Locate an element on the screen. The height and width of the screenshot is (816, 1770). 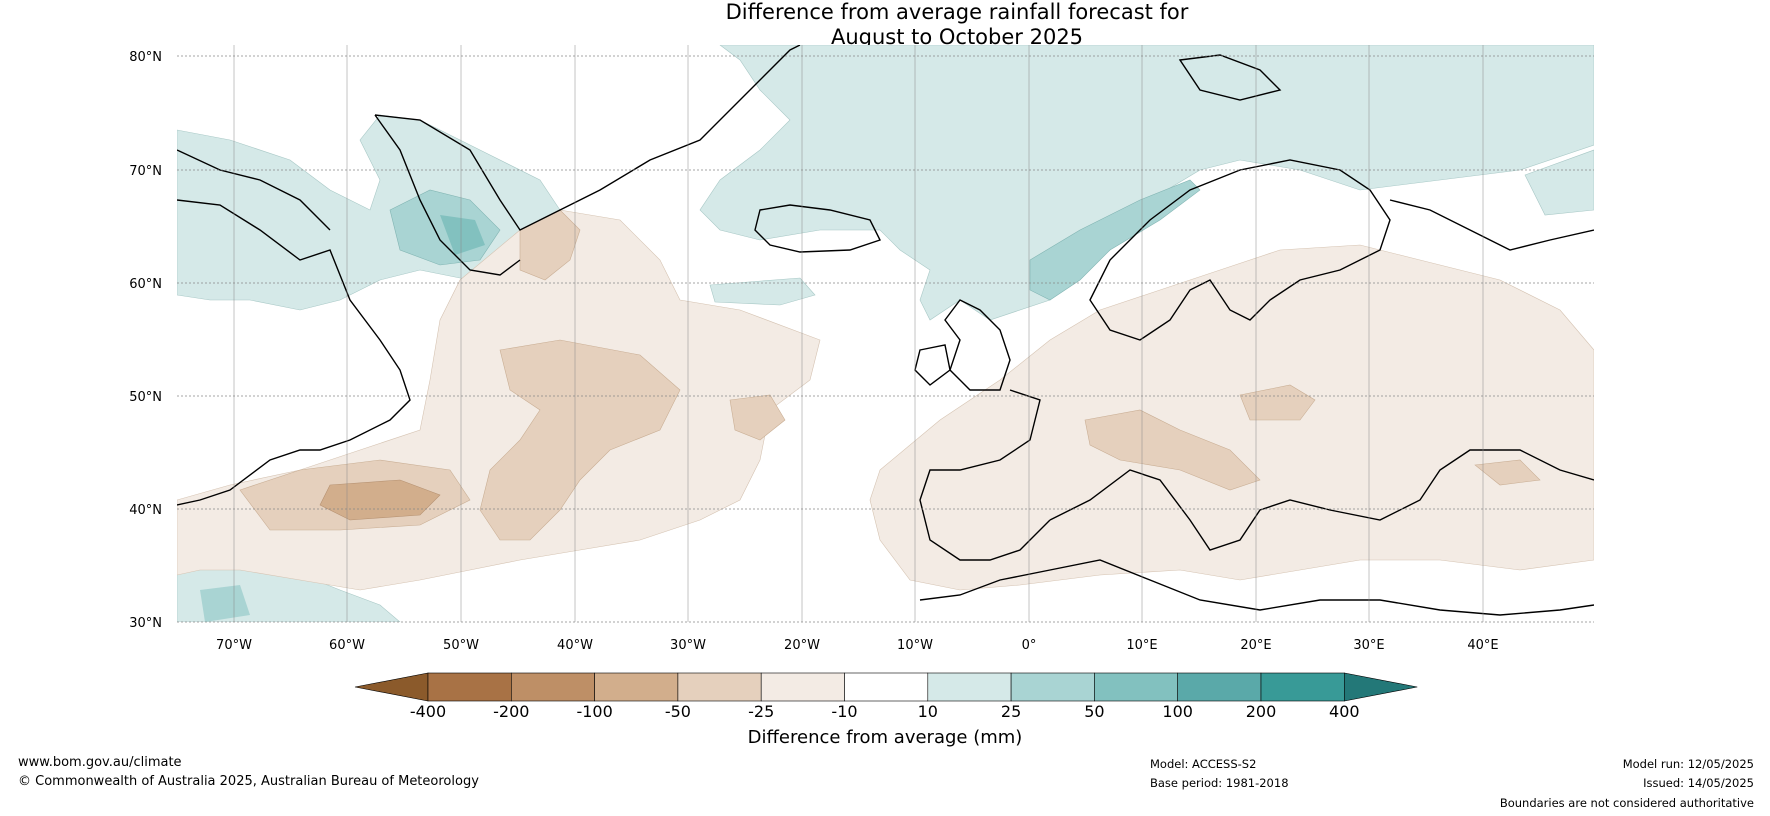
colorbar: -400 -200 -100 -50 -25 -10 10 25 50 100 200 400 is located at coordinates (886, 696).